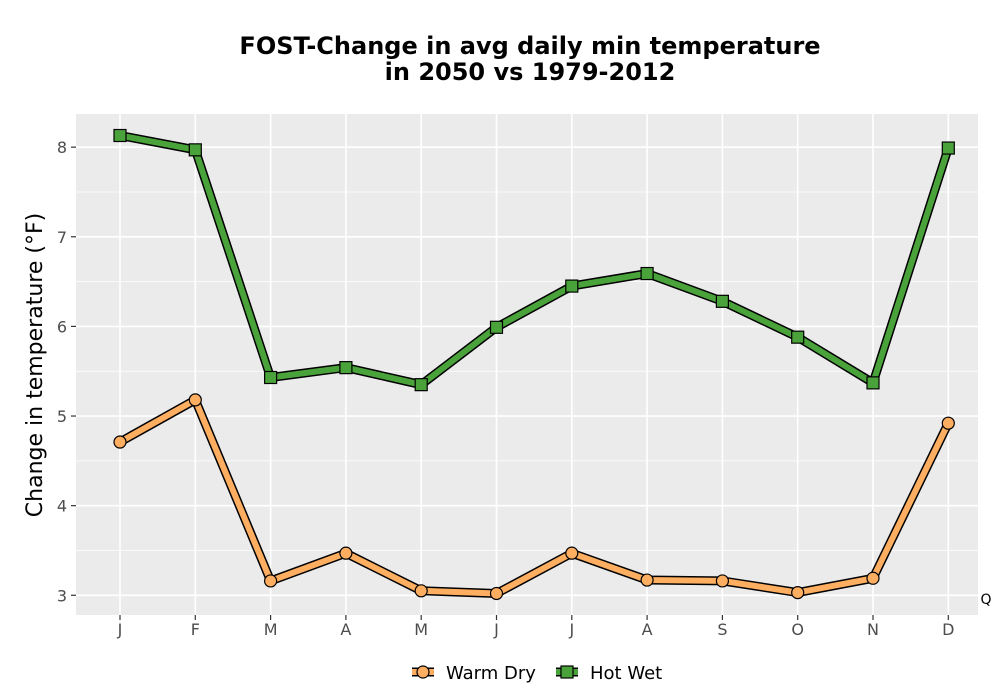  What do you see at coordinates (985, 600) in the screenshot?
I see `corner-annotation: Q` at bounding box center [985, 600].